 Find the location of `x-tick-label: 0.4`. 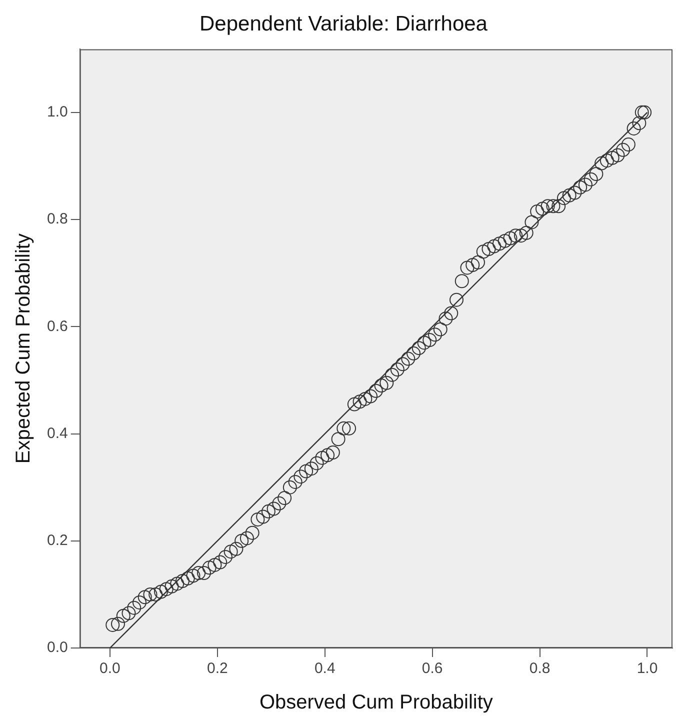

x-tick-label: 0.4 is located at coordinates (325, 669).